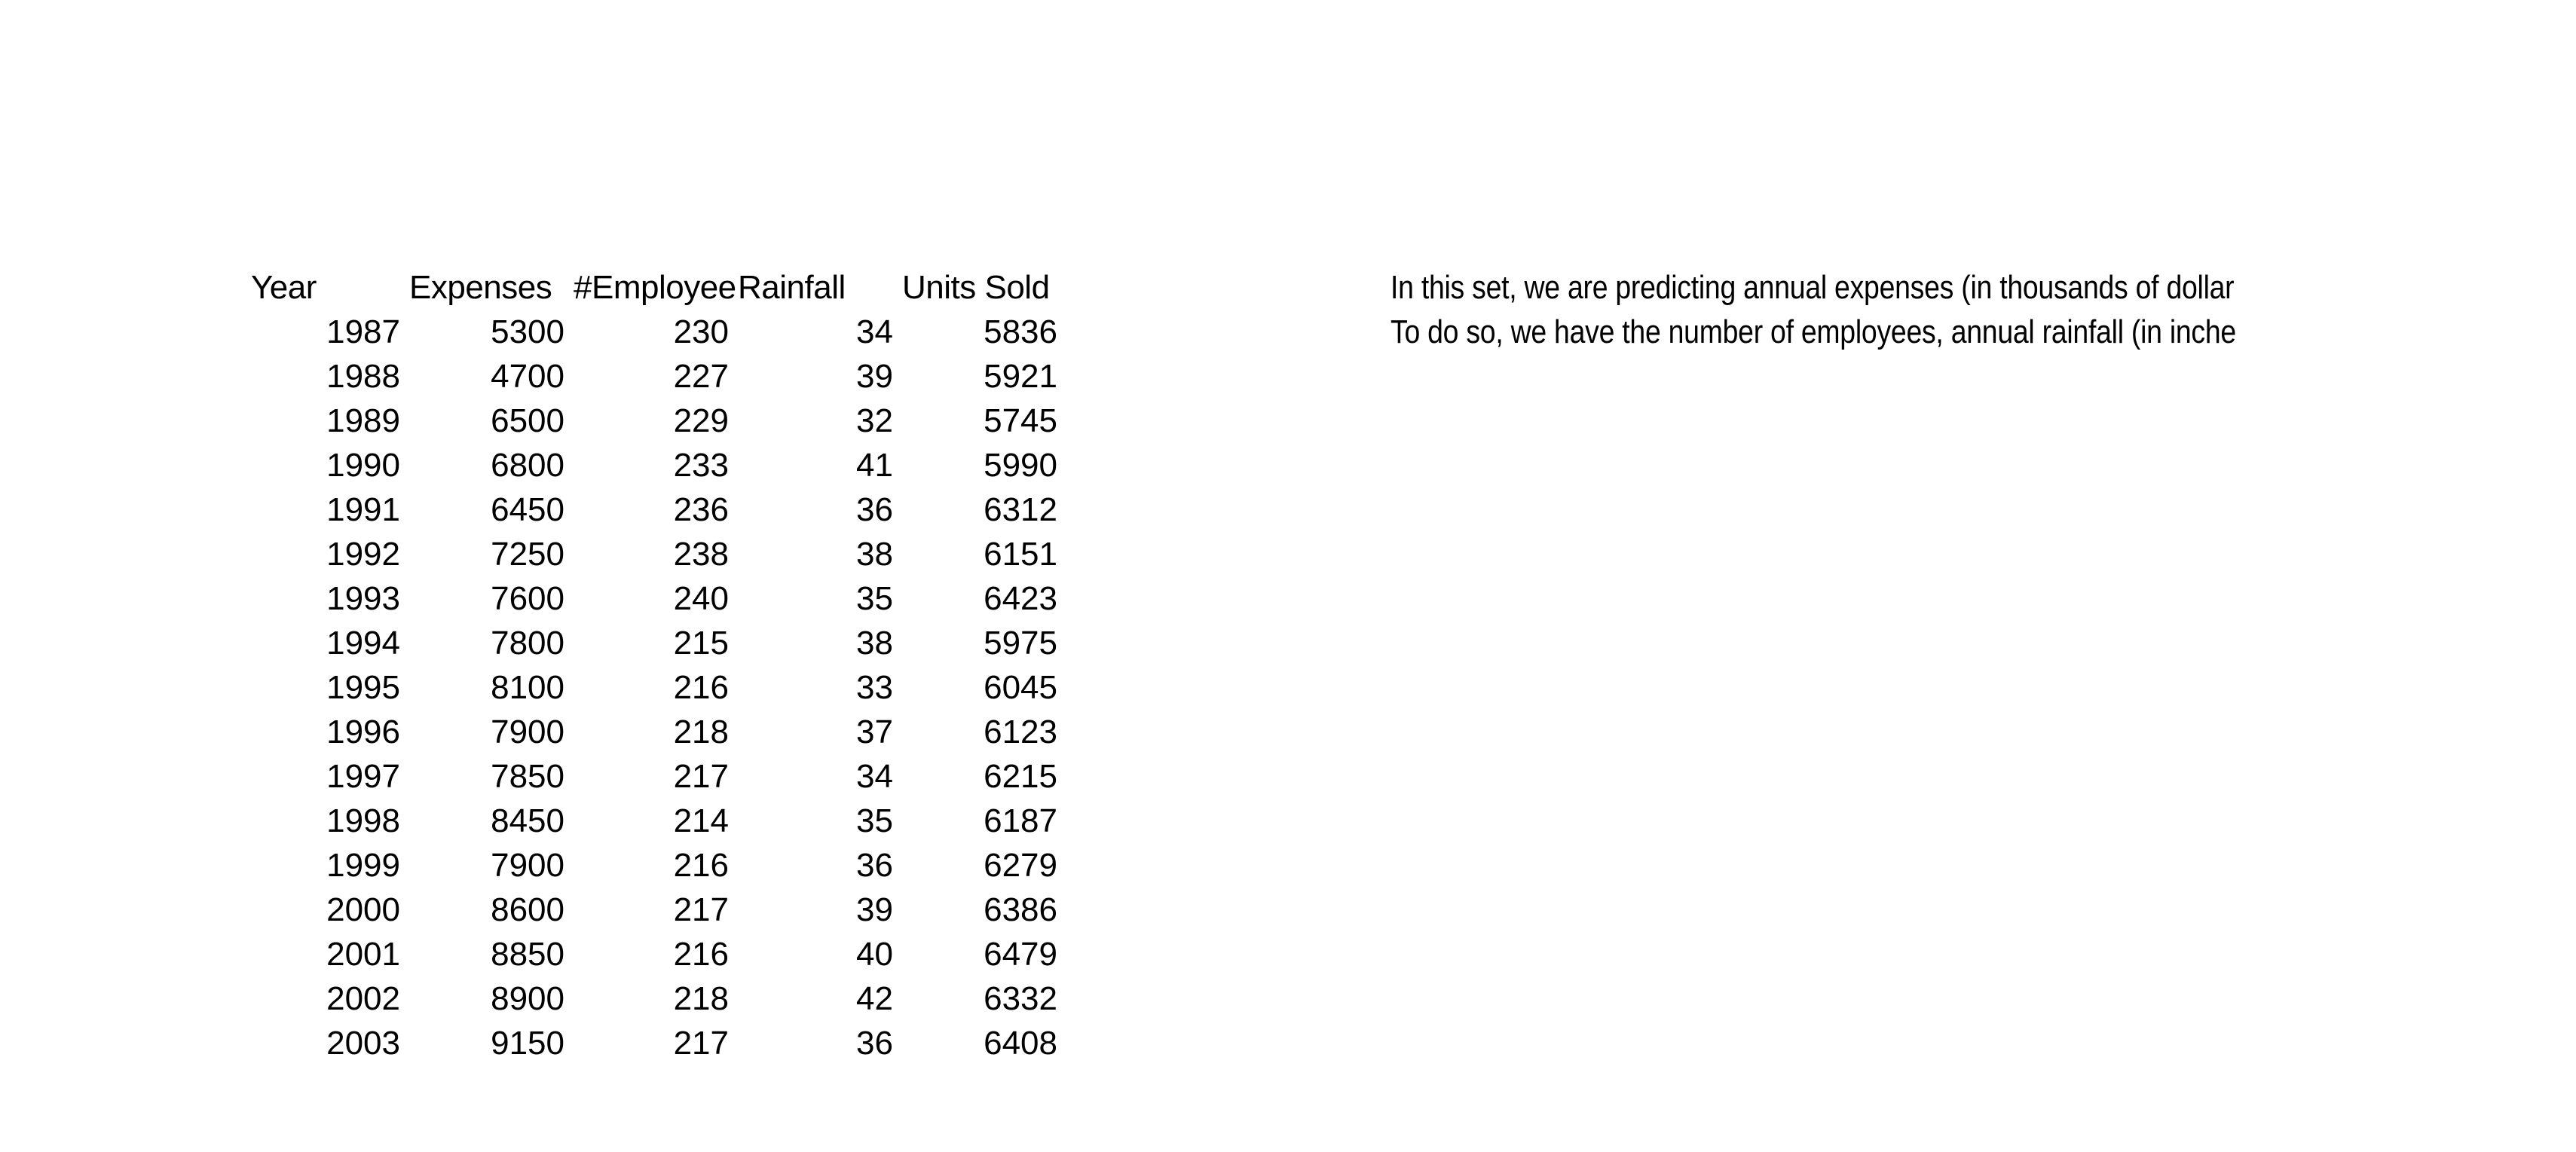 The width and height of the screenshot is (2576, 1152). Describe the element at coordinates (363, 998) in the screenshot. I see `cell-year: 2002` at that location.